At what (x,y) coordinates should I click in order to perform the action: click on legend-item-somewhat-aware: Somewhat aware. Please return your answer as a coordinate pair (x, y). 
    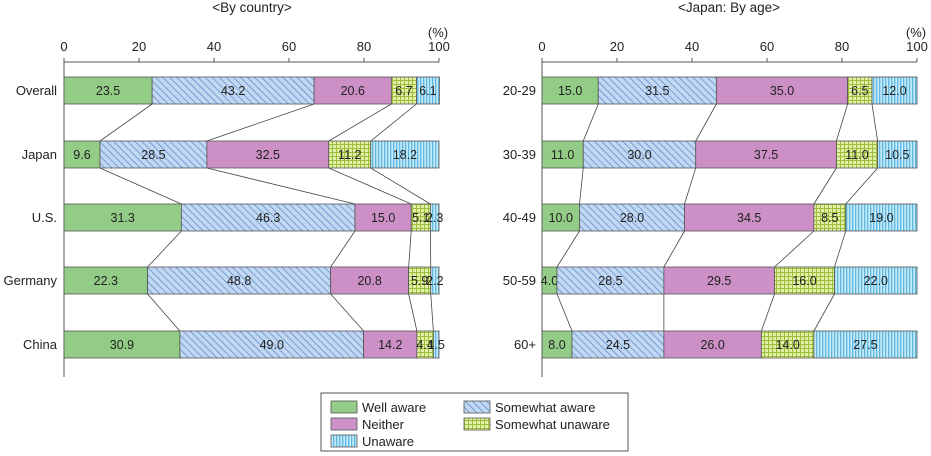
    Looking at the image, I should click on (529, 407).